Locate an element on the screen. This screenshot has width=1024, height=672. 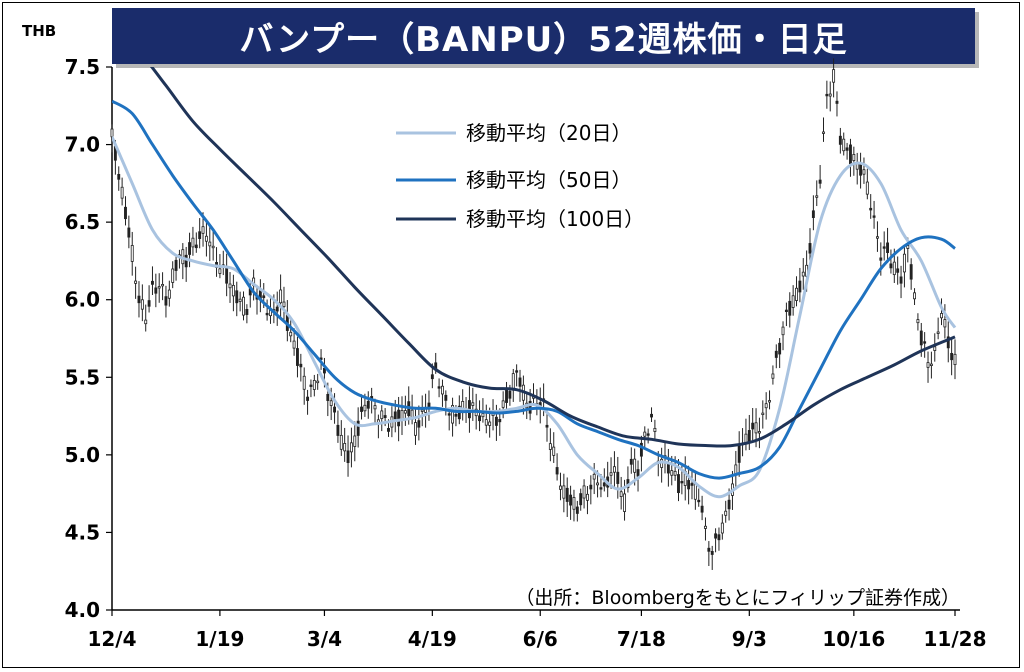
x-tick-label: 7/18 is located at coordinates (641, 639).